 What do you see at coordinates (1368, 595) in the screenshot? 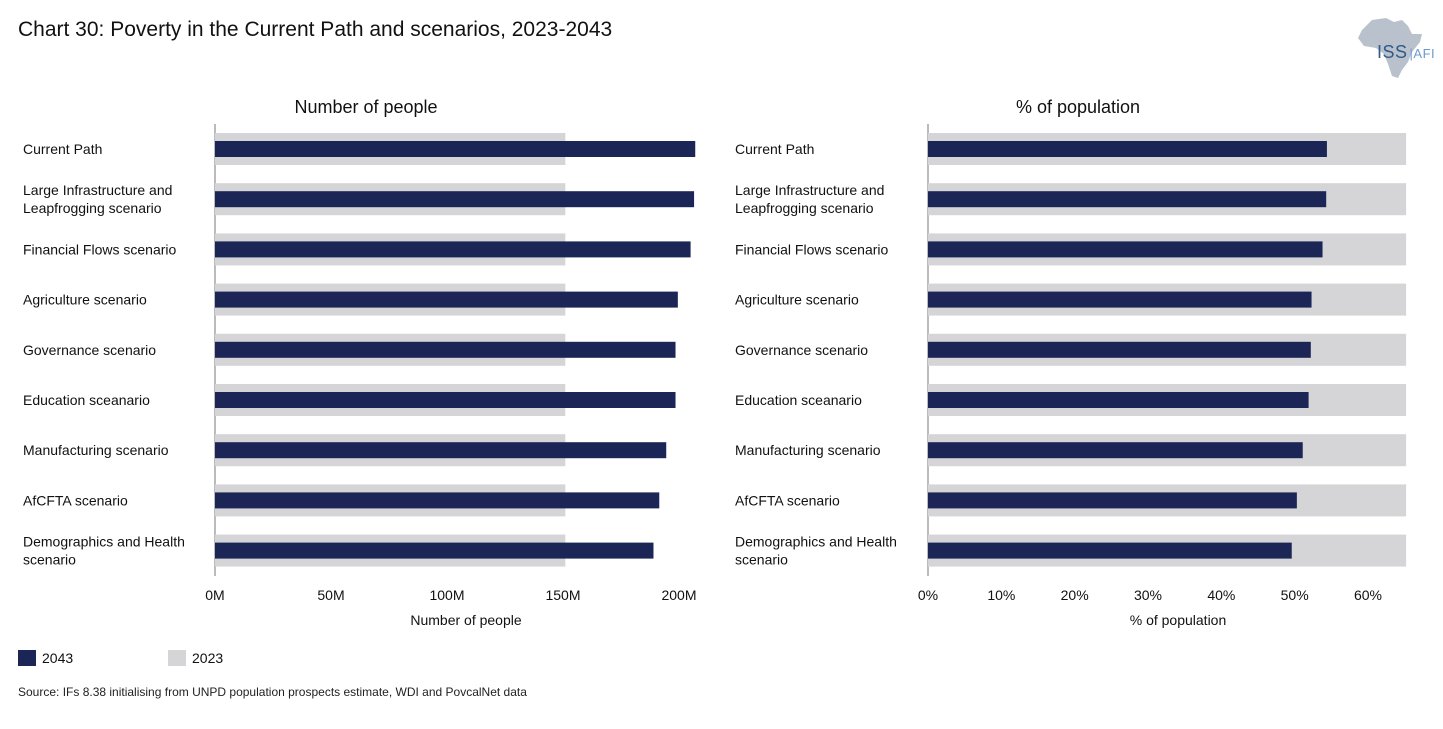
I see `x-tick-label: 60%` at bounding box center [1368, 595].